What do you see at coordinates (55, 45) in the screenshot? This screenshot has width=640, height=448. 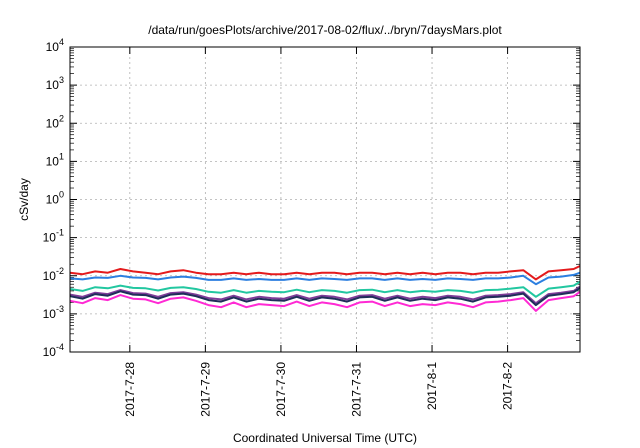 I see `y-tick-label: 10⁴` at bounding box center [55, 45].